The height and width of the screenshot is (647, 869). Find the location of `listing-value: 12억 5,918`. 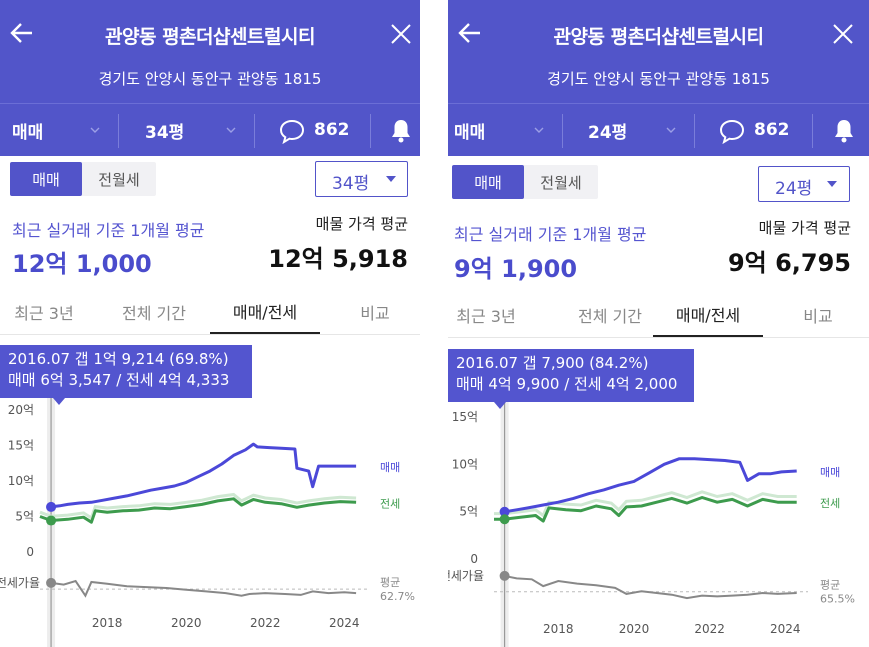

listing-value: 12억 5,918 is located at coordinates (338, 259).